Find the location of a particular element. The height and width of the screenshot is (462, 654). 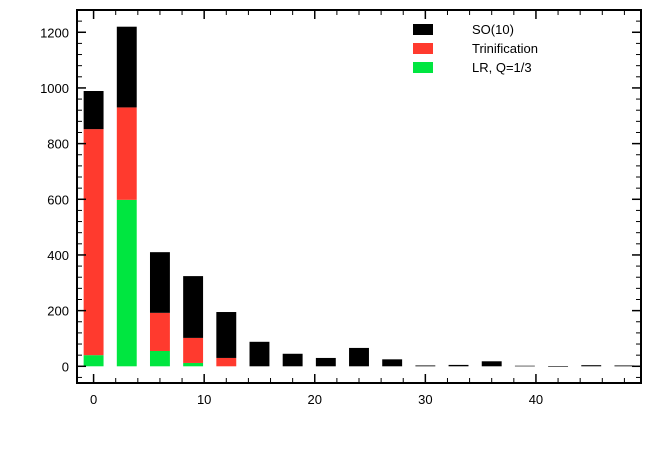

bar-trinification-x9 is located at coordinates (193, 350).